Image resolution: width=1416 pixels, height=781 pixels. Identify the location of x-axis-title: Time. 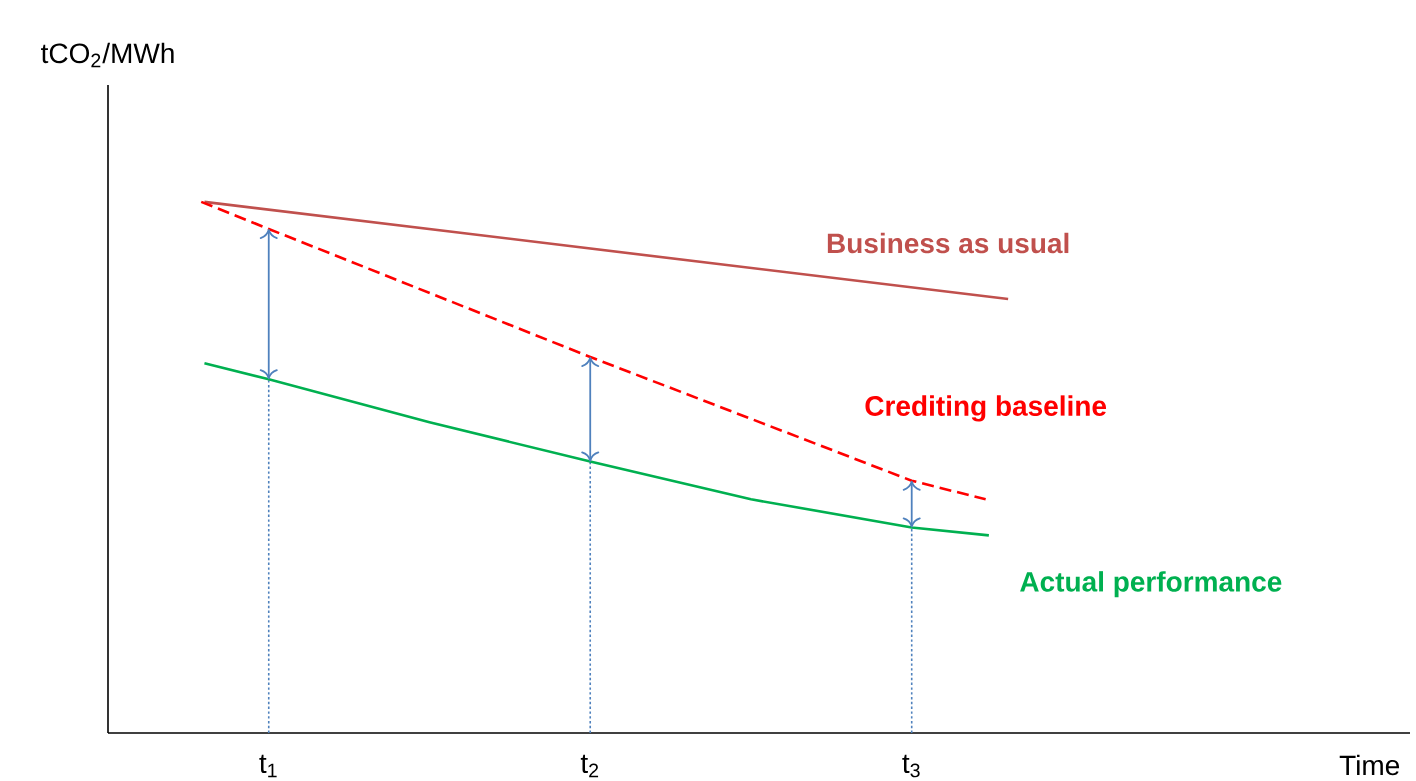
(1369, 765).